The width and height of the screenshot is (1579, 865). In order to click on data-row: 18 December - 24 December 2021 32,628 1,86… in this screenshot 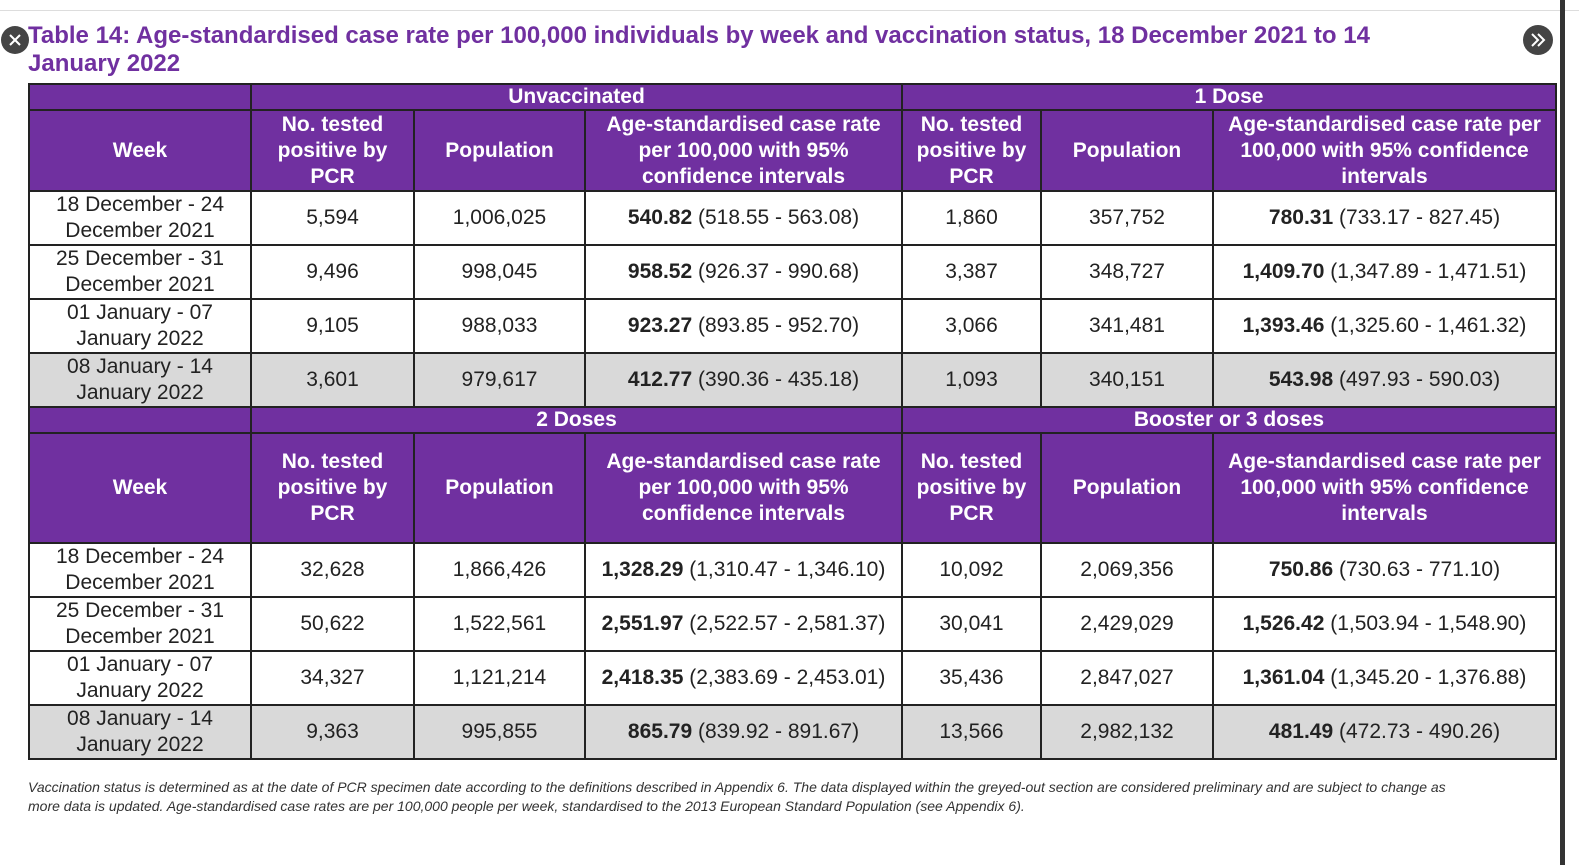, I will do `click(792, 570)`.